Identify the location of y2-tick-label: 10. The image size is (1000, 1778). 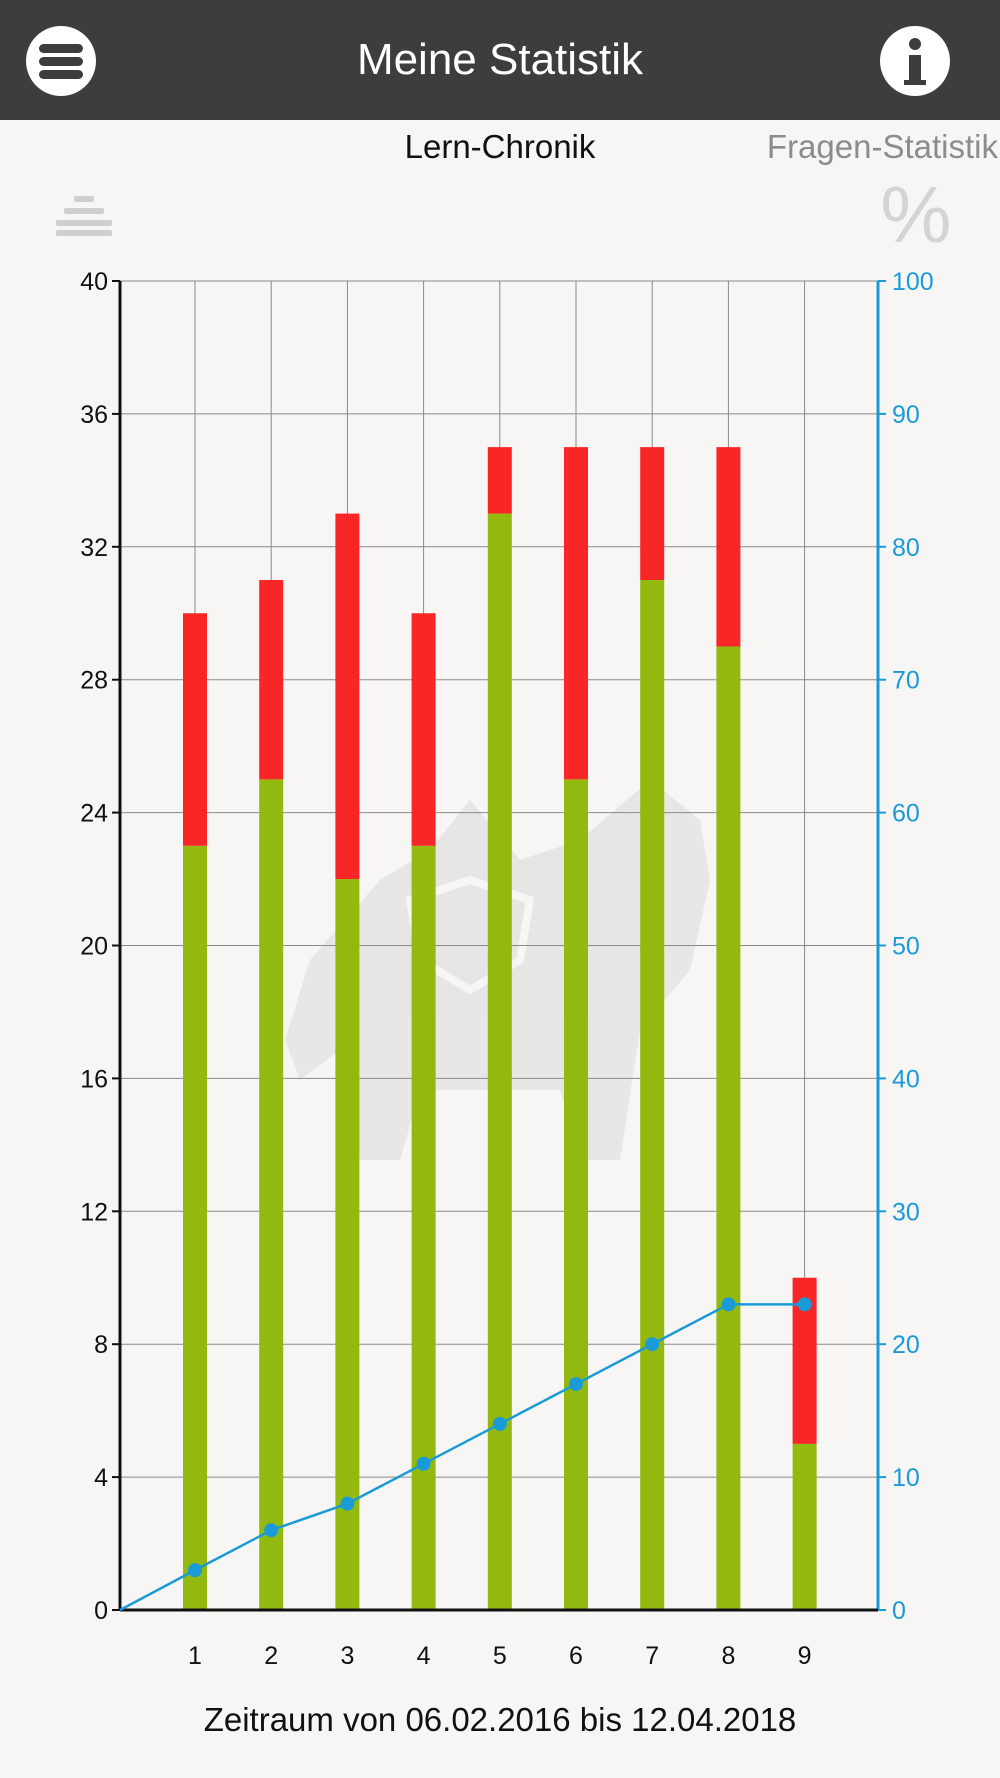
(906, 1478).